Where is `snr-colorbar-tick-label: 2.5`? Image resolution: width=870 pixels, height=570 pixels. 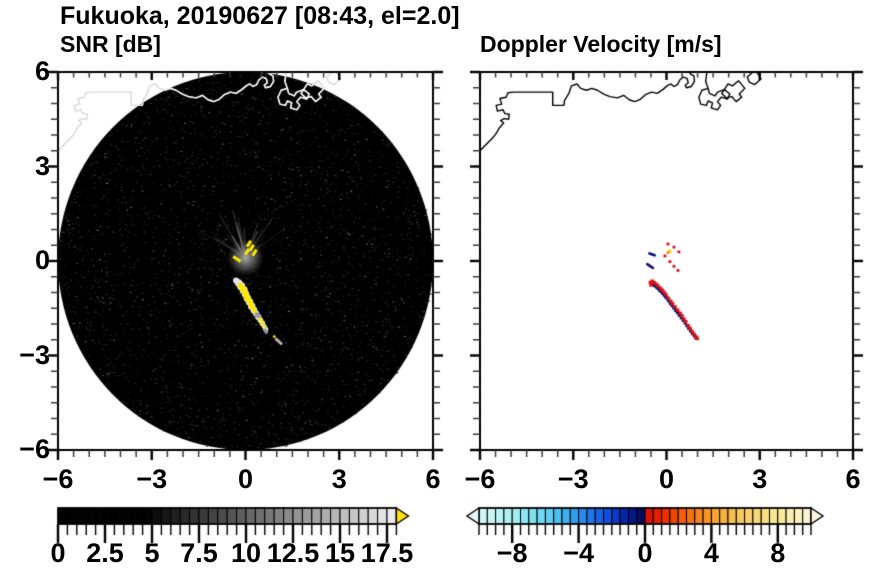
snr-colorbar-tick-label: 2.5 is located at coordinates (105, 553).